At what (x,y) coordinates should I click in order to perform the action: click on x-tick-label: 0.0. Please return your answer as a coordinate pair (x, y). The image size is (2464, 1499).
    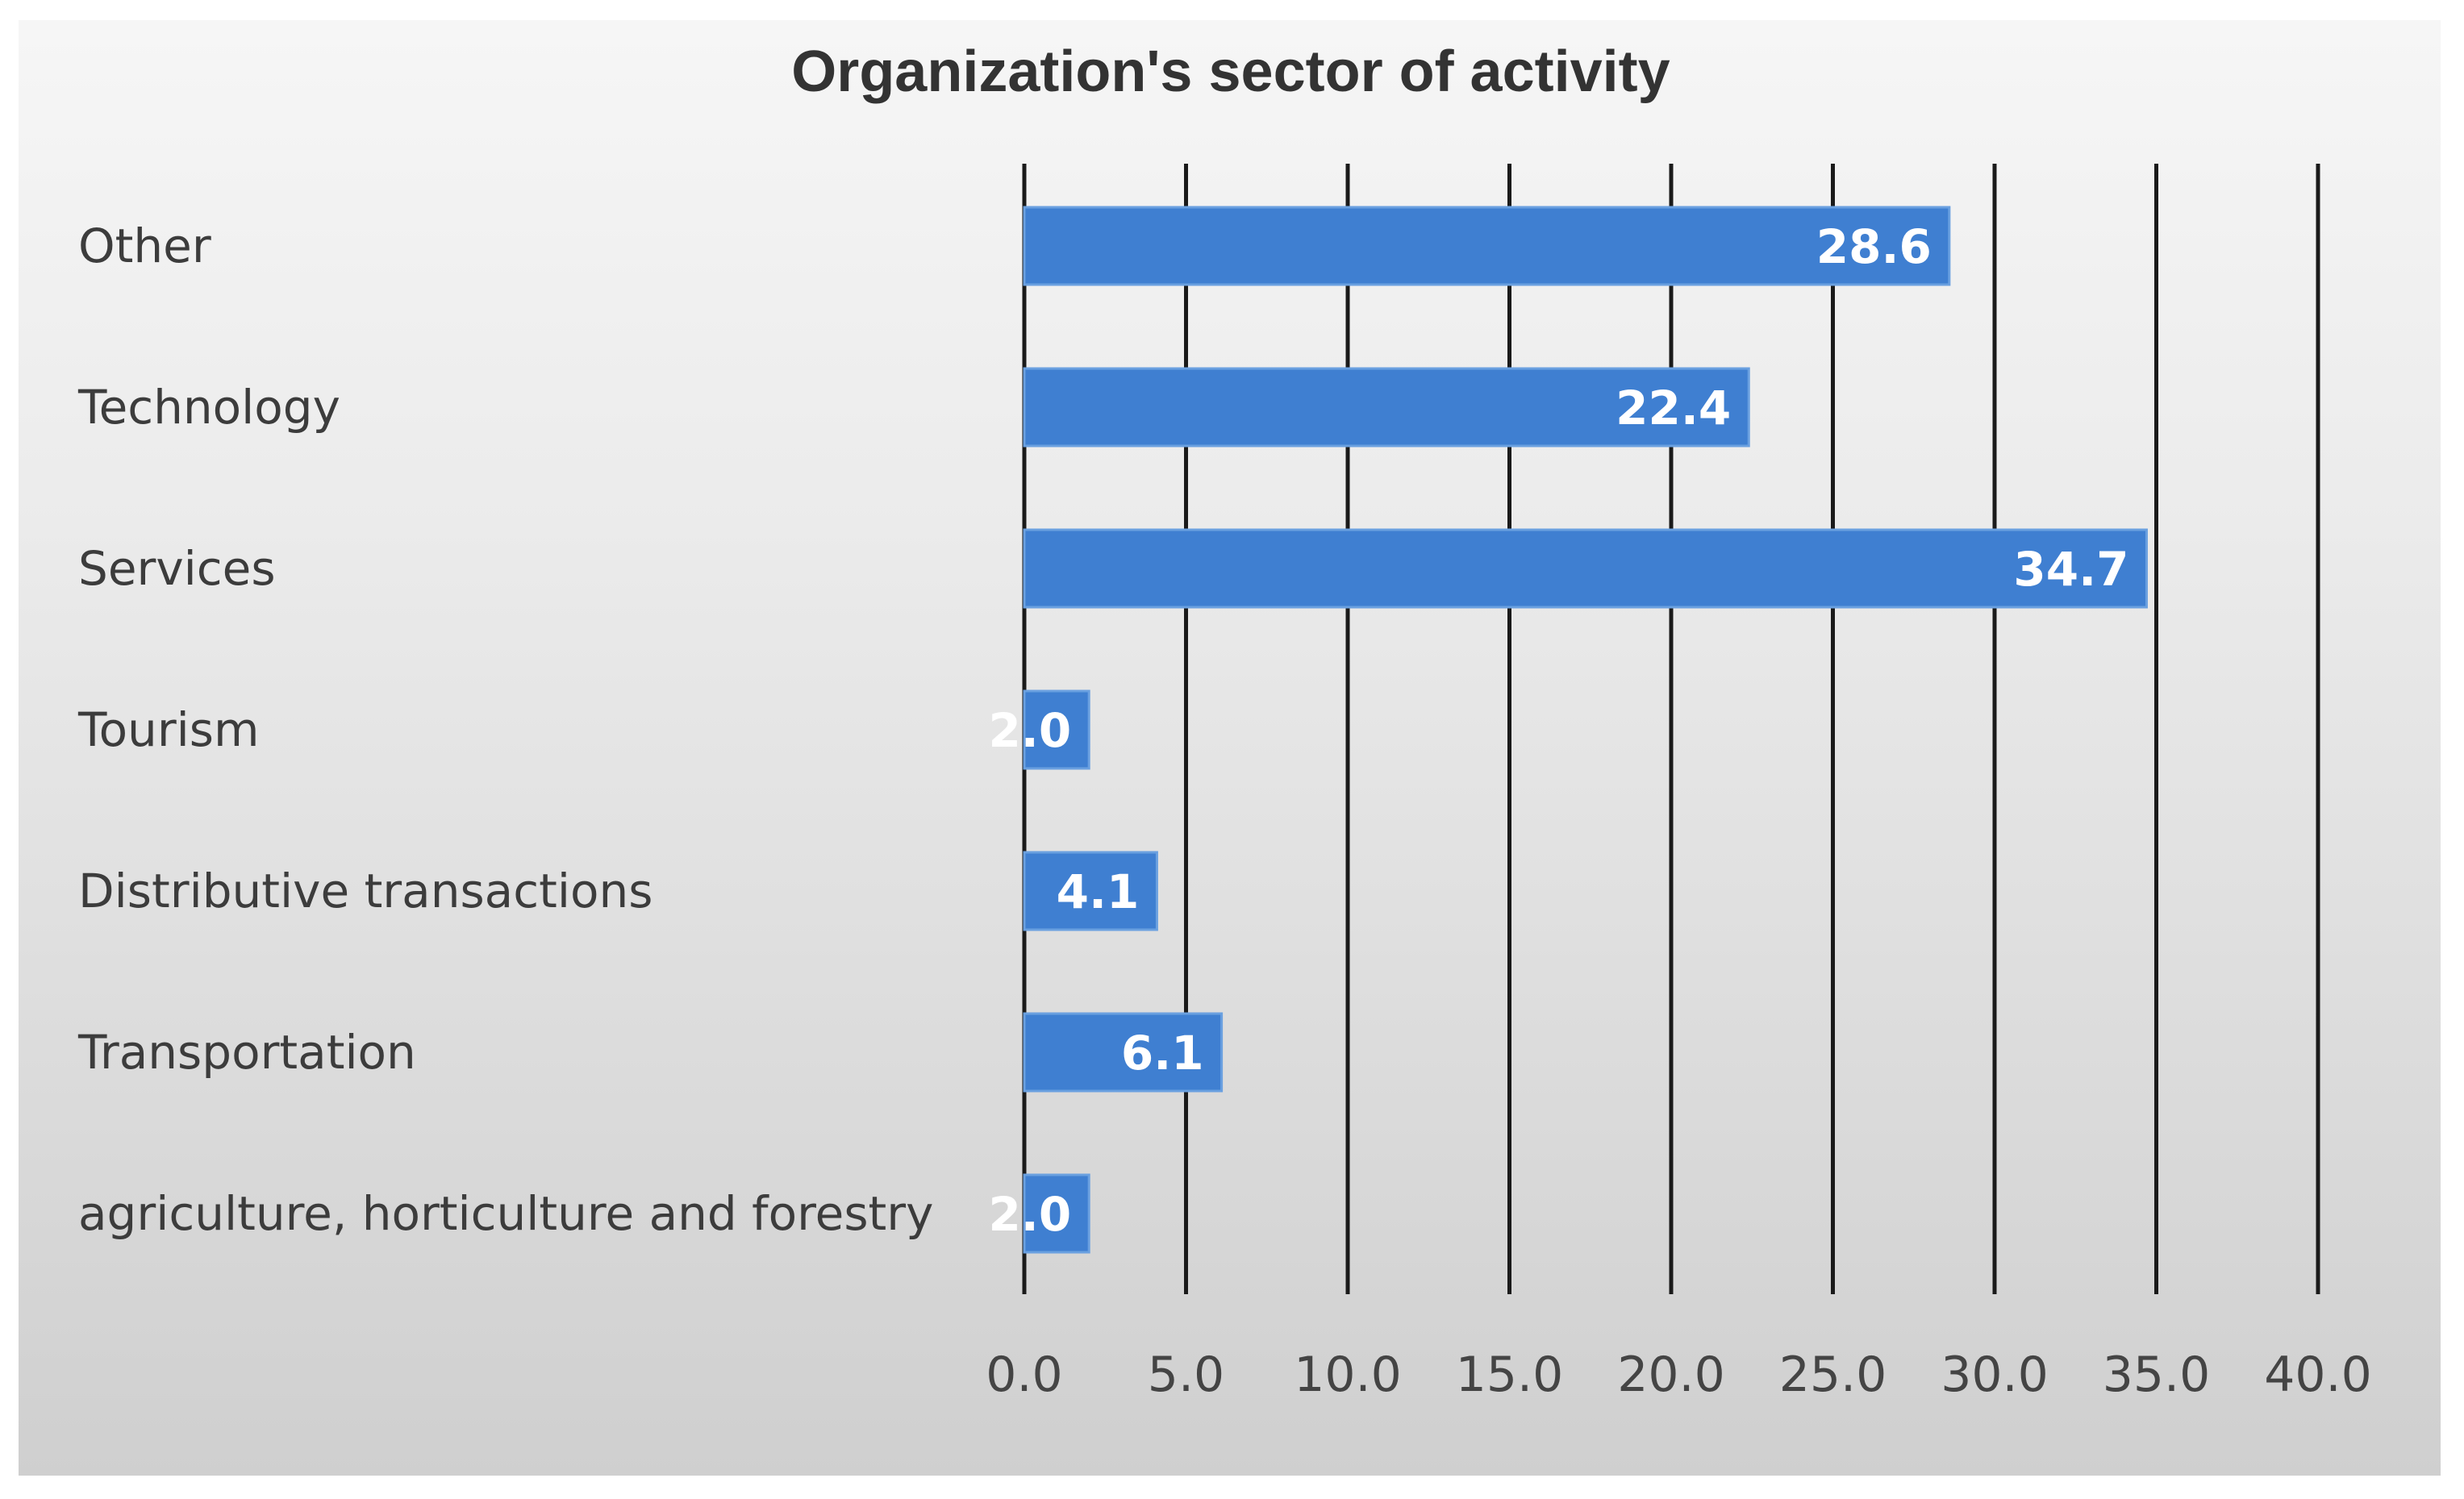
    Looking at the image, I should click on (1024, 1375).